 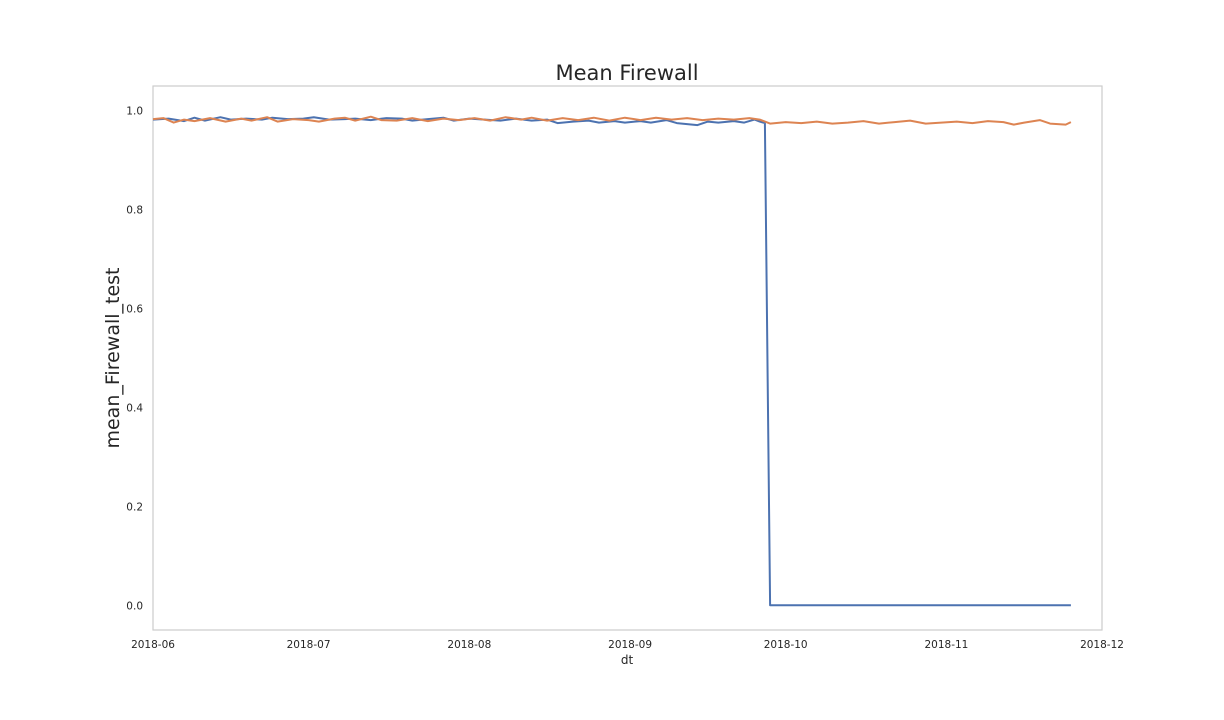 I want to click on x-tick-label: 2018-08, so click(x=469, y=645).